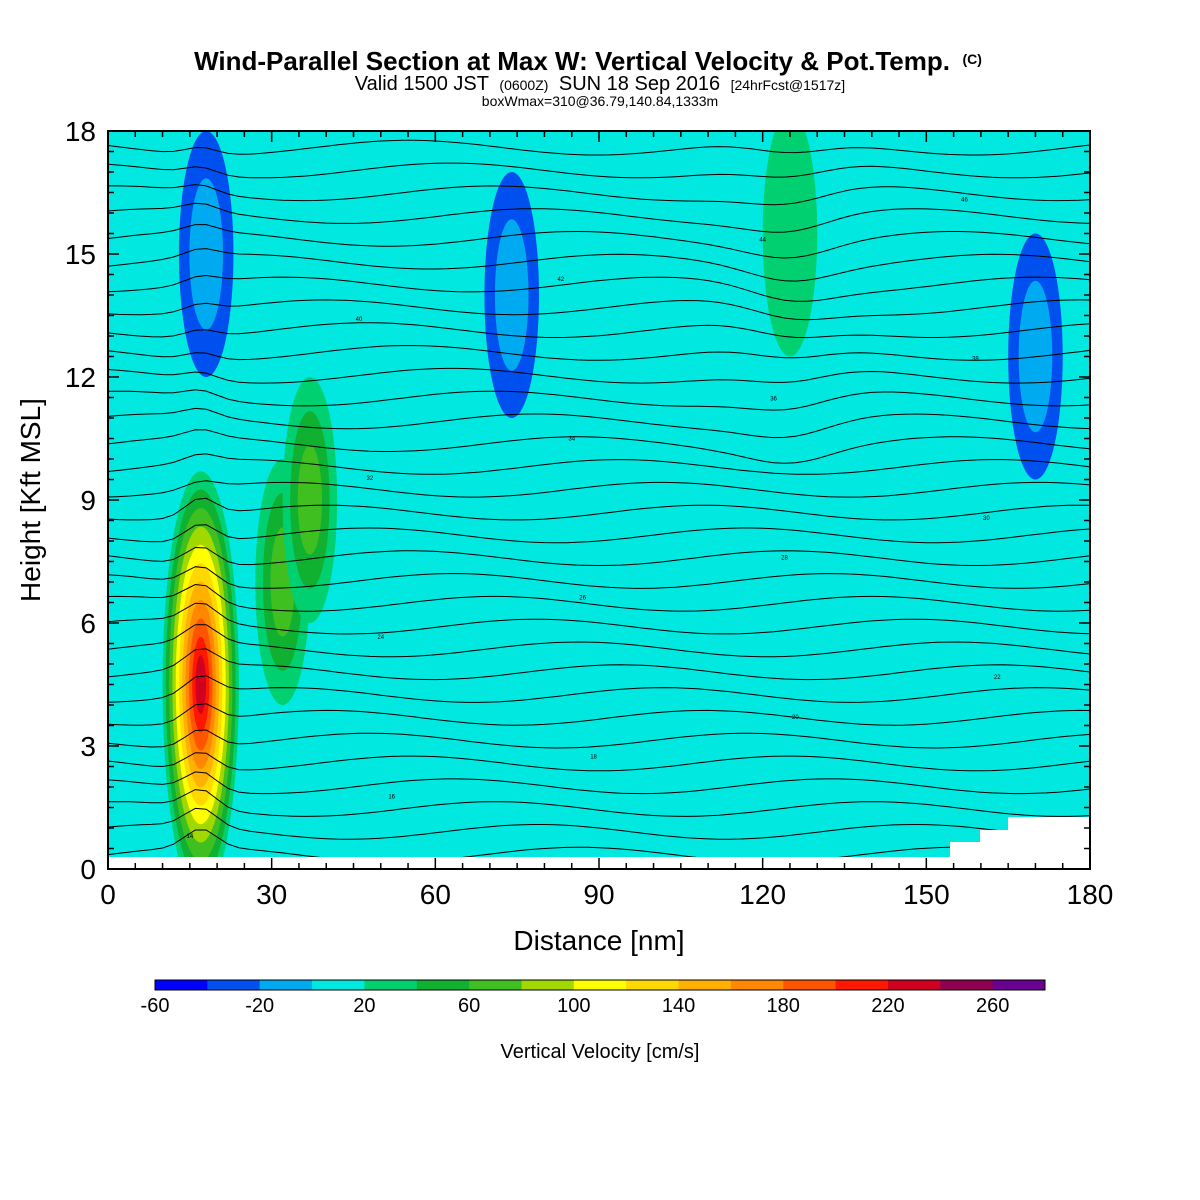 This screenshot has width=1200, height=1200. I want to click on subtitle-forecast: [24hrFcst@1517z], so click(788, 85).